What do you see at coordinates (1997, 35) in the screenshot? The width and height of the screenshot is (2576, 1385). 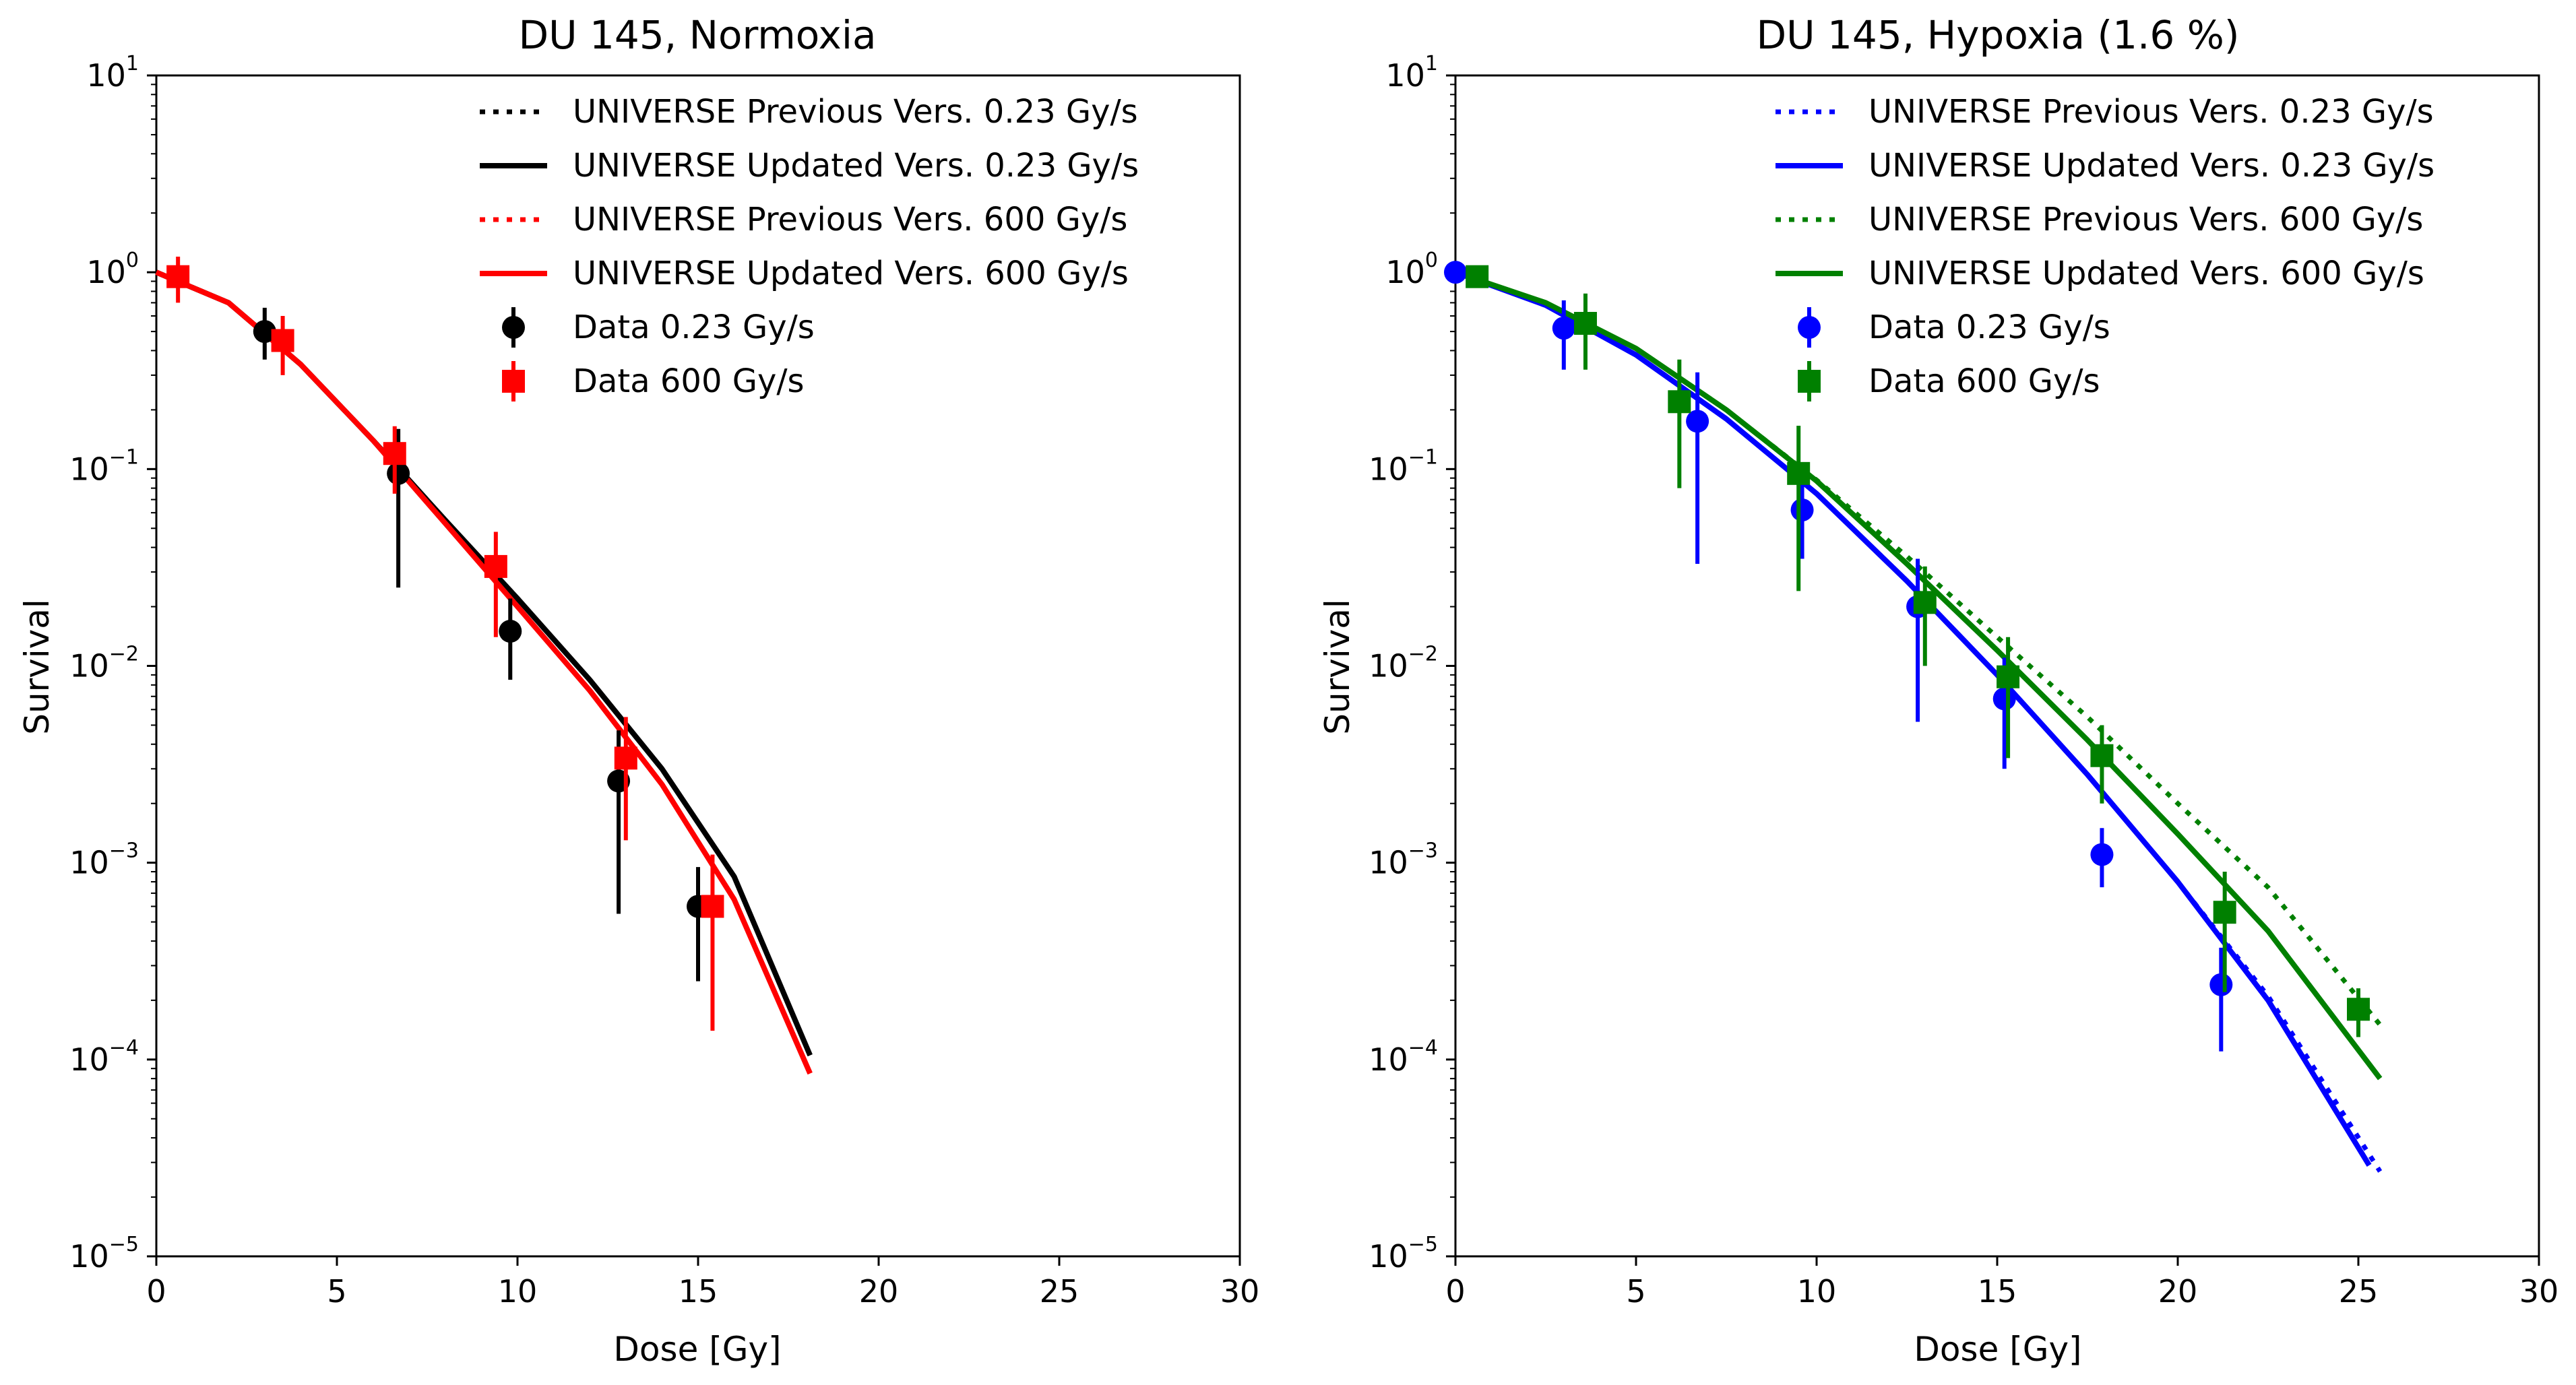 I see `chart-title: DU 145, Hypoxia (1.6 %)` at bounding box center [1997, 35].